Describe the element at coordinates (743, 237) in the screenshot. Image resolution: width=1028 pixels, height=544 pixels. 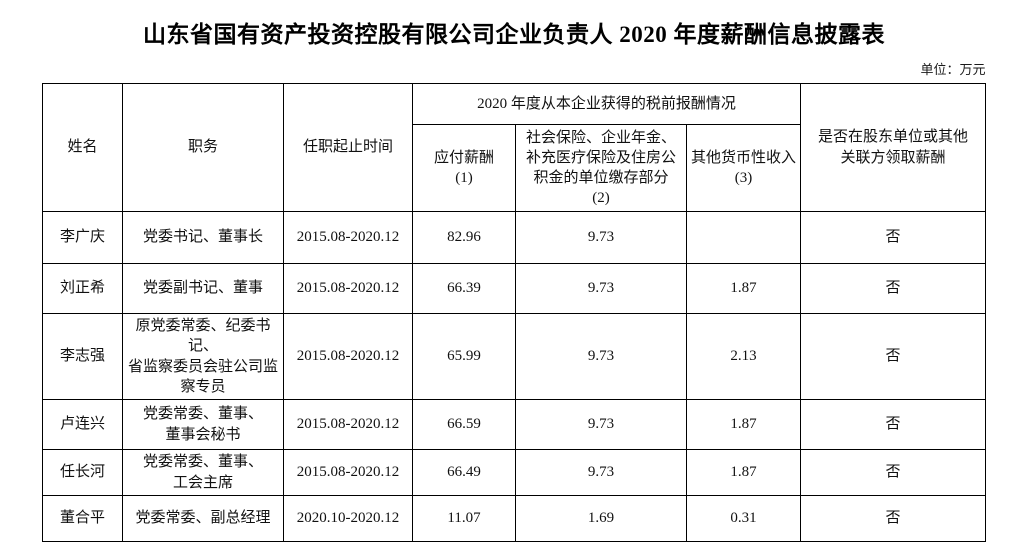
I see `cell-other` at that location.